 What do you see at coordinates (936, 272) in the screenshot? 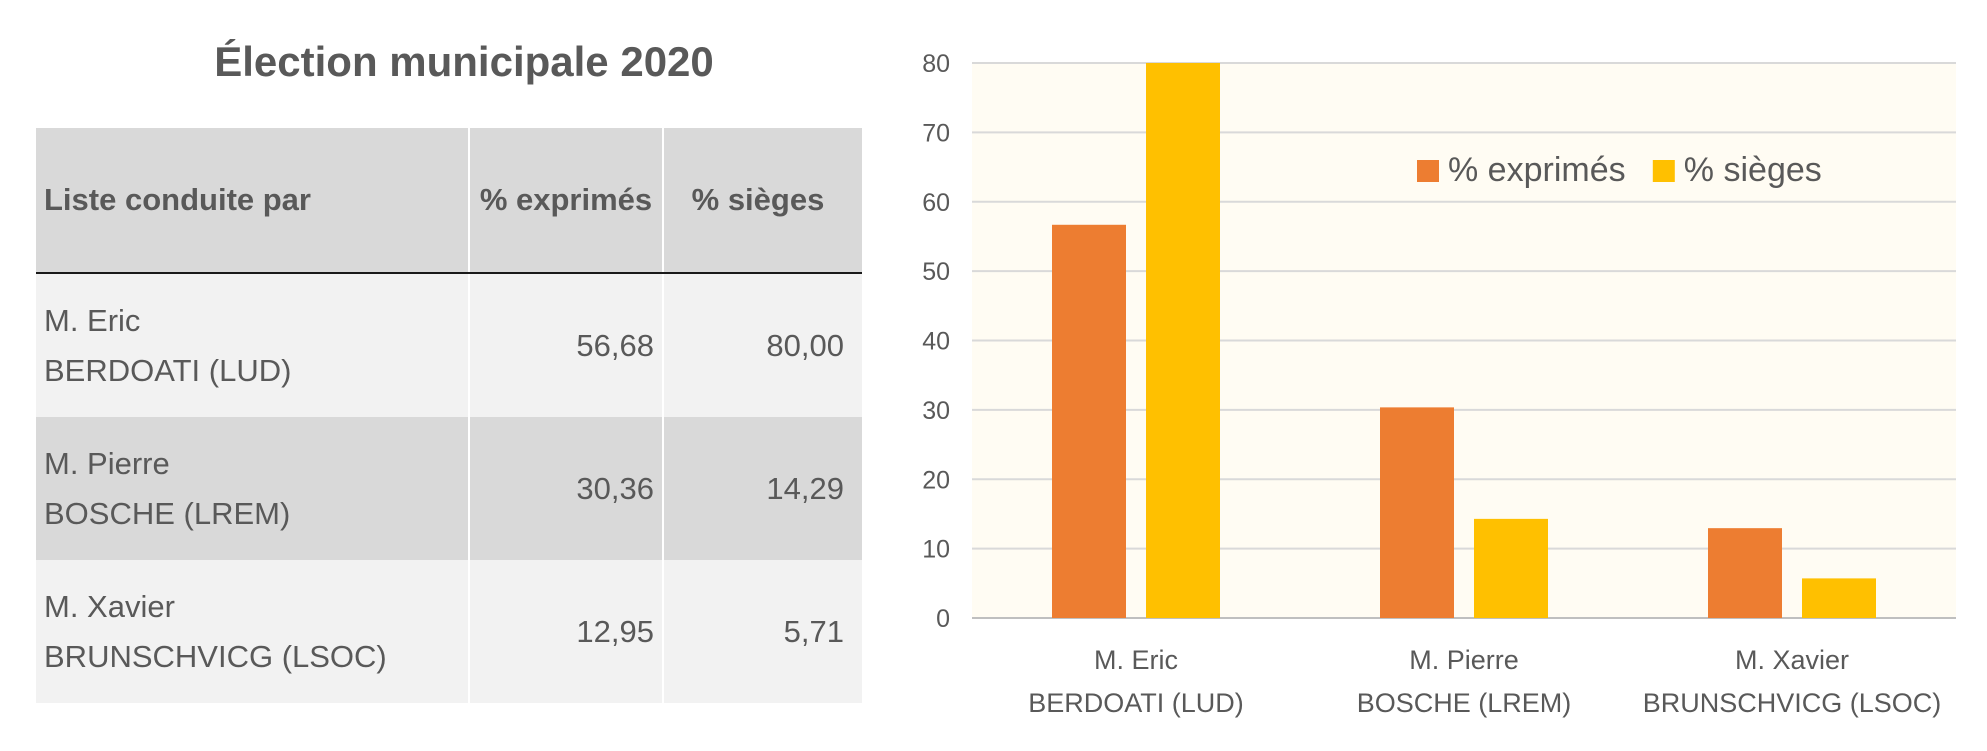
I see `y-tick-label: 50` at bounding box center [936, 272].